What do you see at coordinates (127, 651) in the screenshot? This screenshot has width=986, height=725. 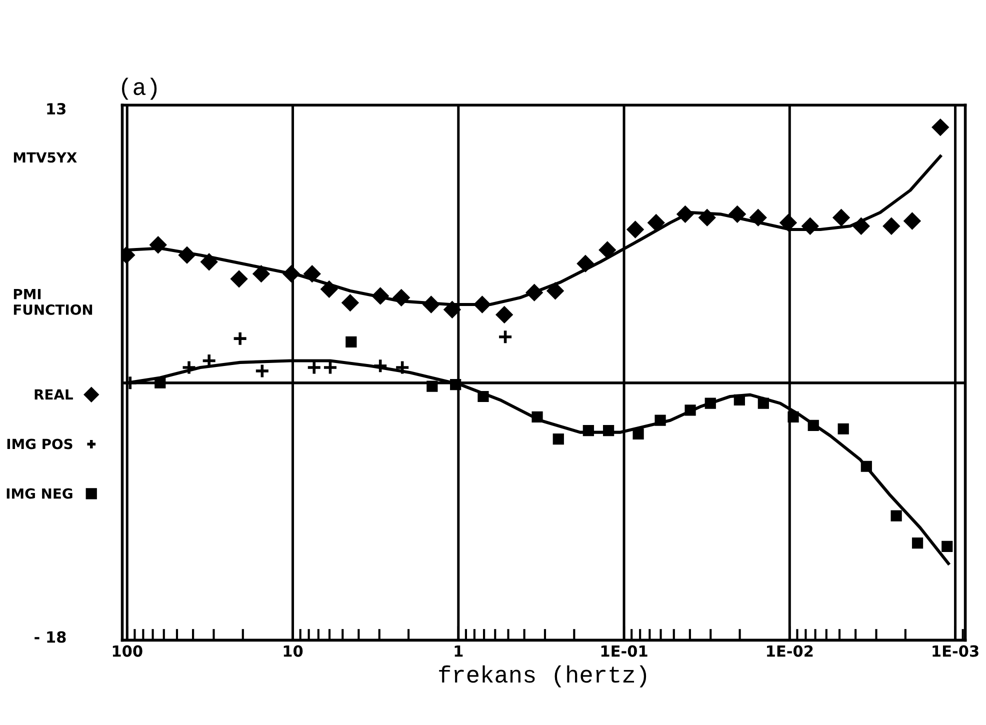 I see `x-tick-label: 100` at bounding box center [127, 651].